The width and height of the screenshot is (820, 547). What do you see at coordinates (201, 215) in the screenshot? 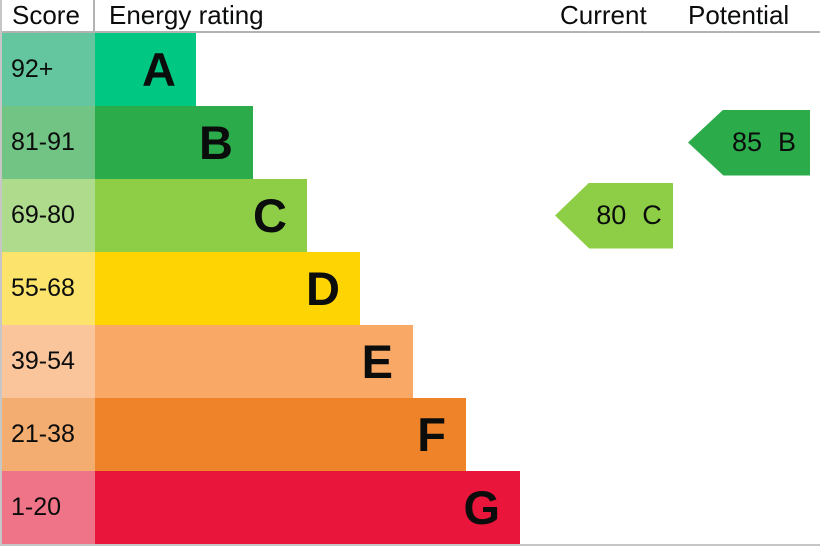
I see `band-bar-c: C` at bounding box center [201, 215].